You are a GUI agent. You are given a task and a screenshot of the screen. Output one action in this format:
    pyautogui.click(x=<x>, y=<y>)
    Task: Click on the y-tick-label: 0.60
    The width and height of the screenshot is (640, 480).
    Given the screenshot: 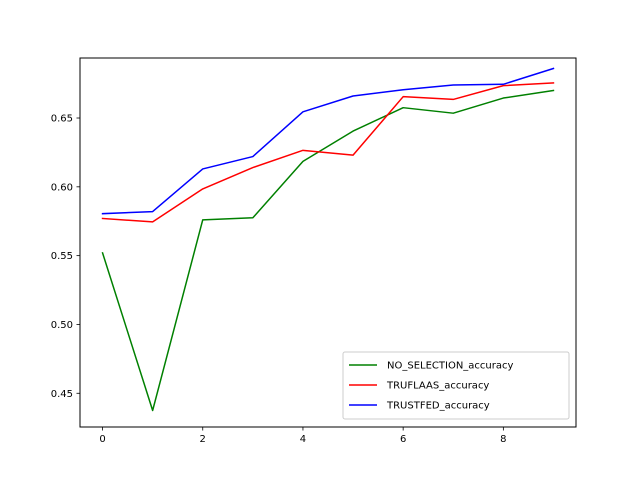 What is the action you would take?
    pyautogui.click(x=62, y=187)
    